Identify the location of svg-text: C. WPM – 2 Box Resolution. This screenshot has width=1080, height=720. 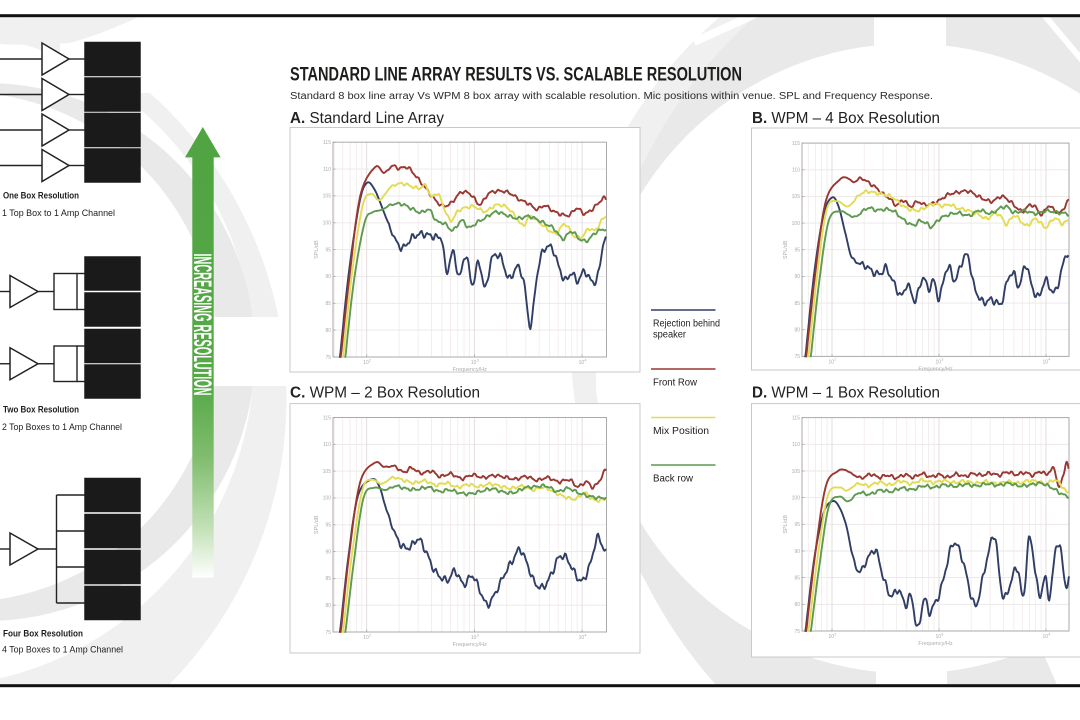
(385, 393).